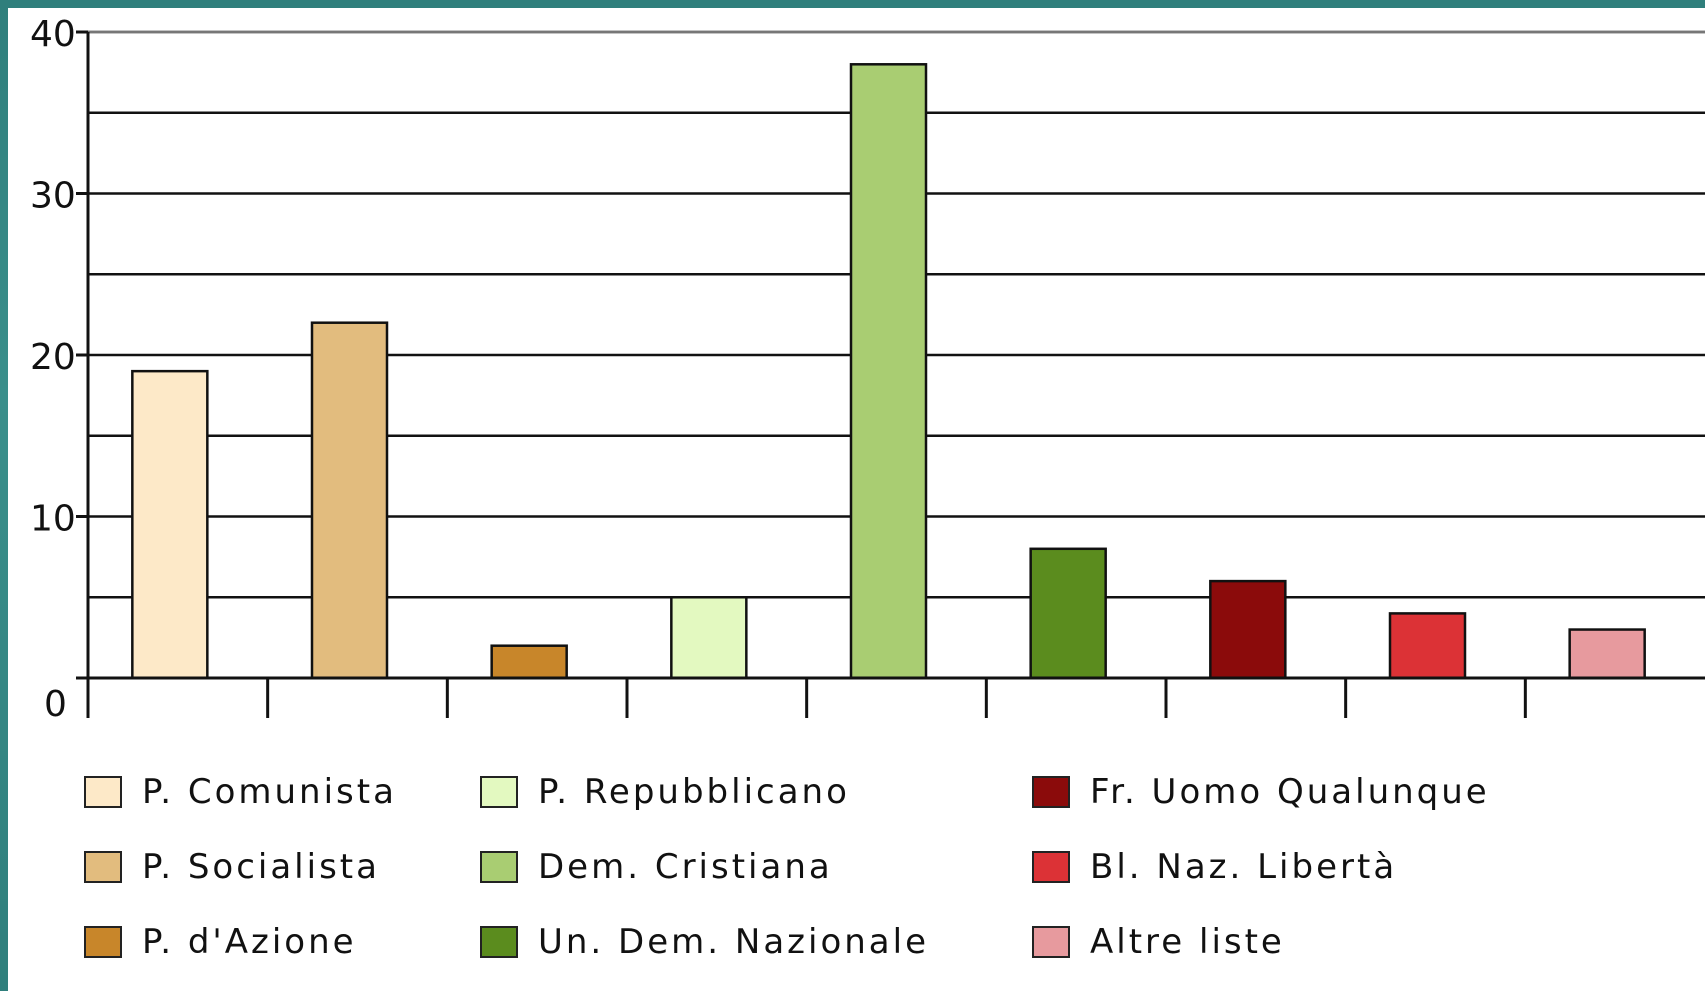 This screenshot has width=1705, height=991. What do you see at coordinates (53, 34) in the screenshot?
I see `y-tick-label: 40` at bounding box center [53, 34].